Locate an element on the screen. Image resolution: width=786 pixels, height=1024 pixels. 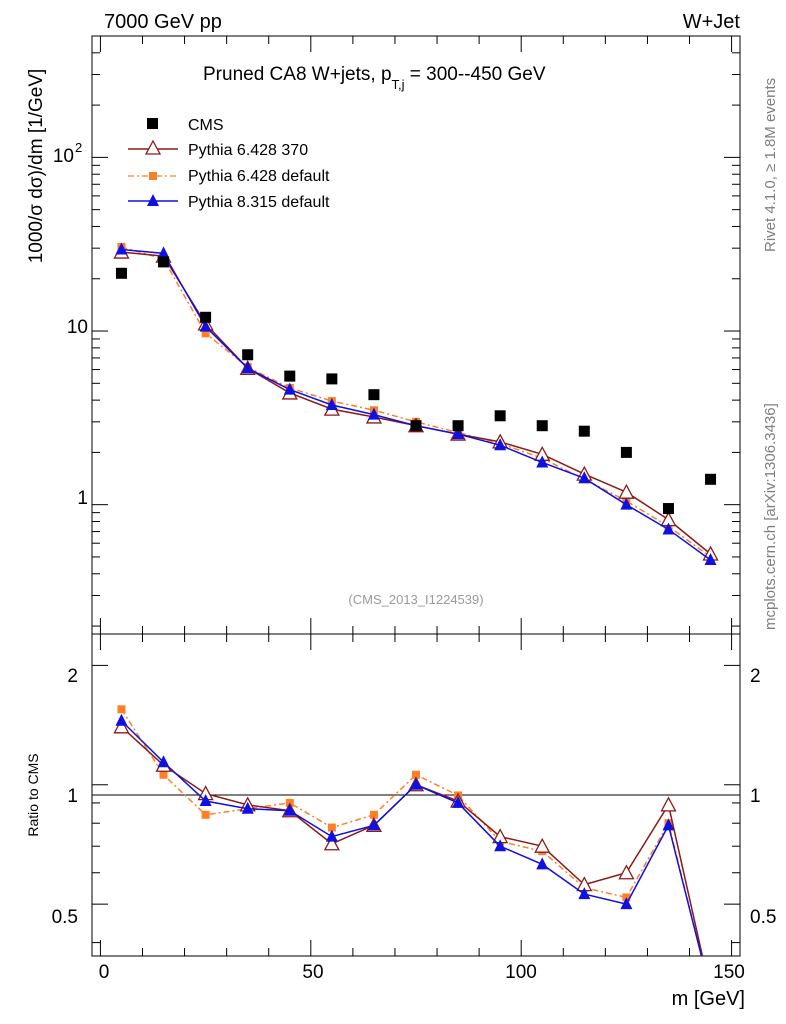
title-sub: T,j is located at coordinates (398, 84).